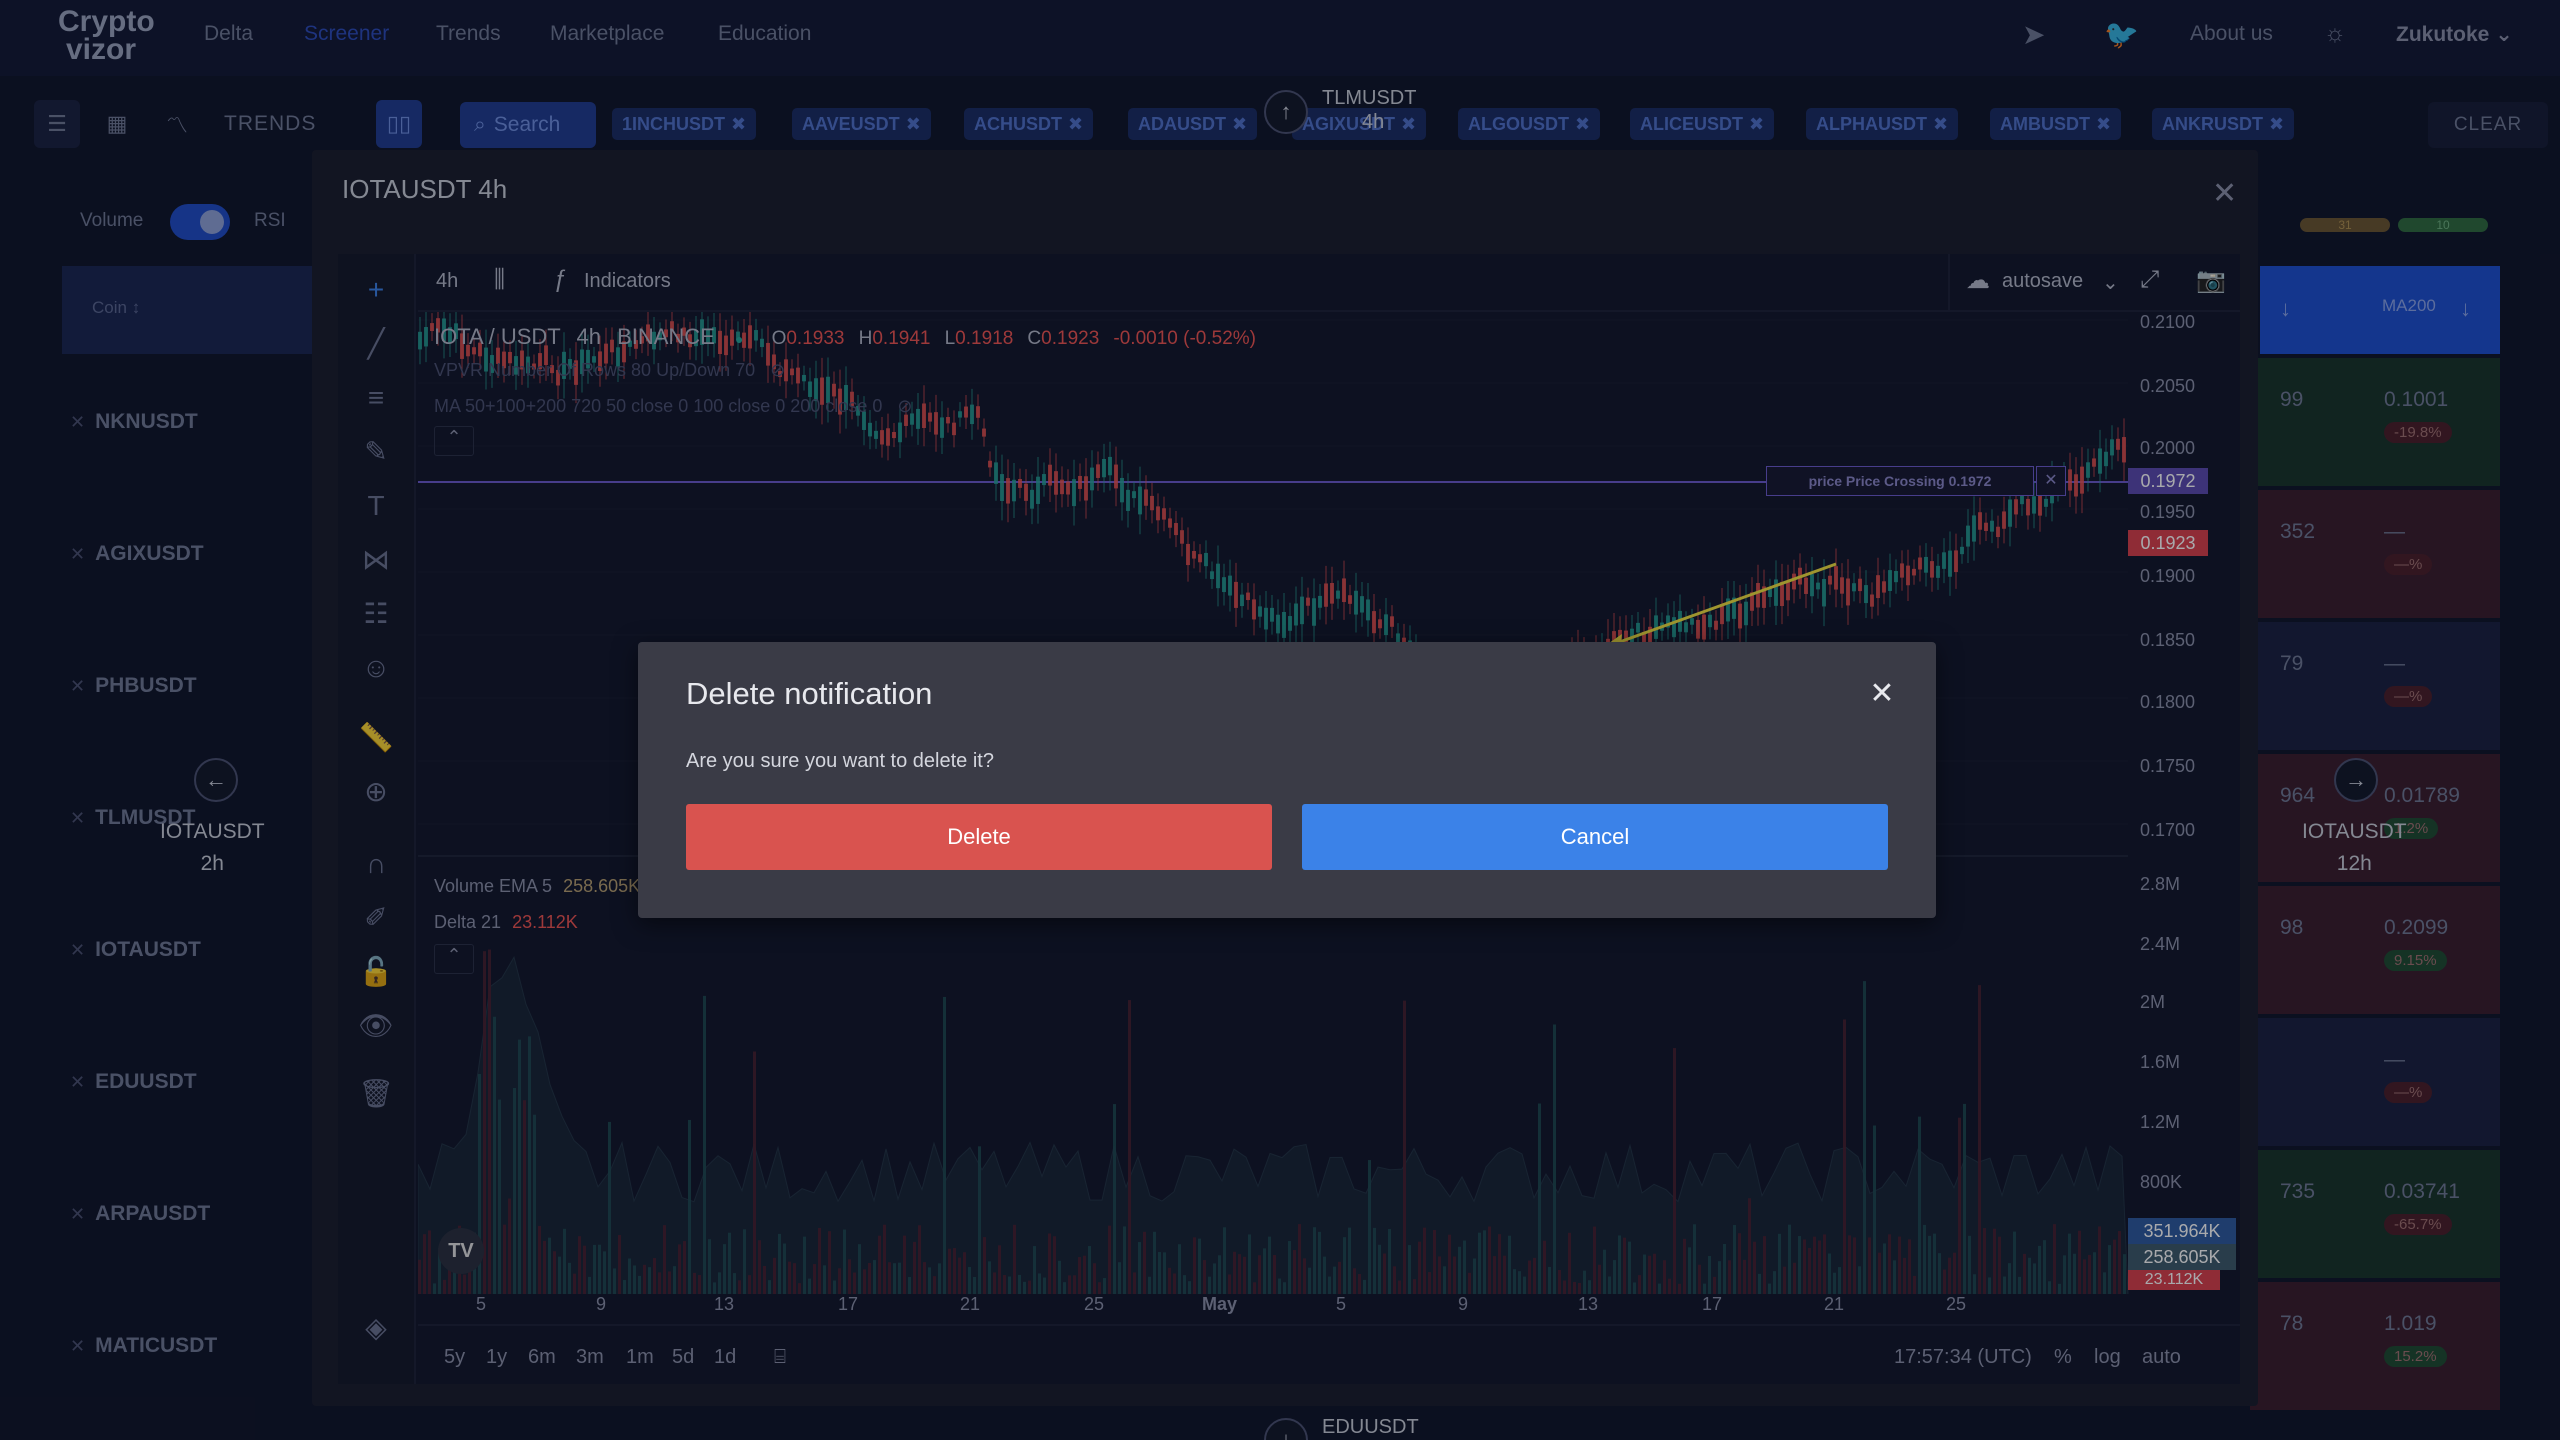 The image size is (2560, 1440). What do you see at coordinates (376, 971) in the screenshot?
I see `lock-icon: 🔓` at bounding box center [376, 971].